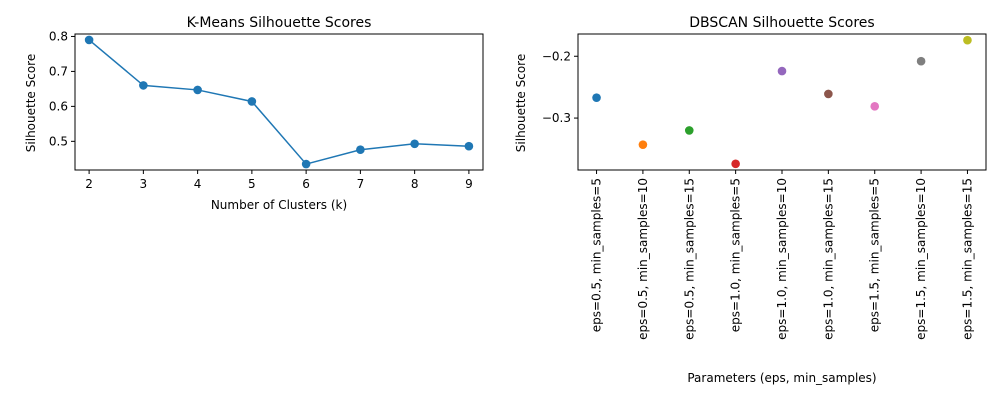 The image size is (1000, 400). Describe the element at coordinates (875, 255) in the screenshot. I see `dbscan-xtick-label: eps=1.5, min_samples=5` at that location.